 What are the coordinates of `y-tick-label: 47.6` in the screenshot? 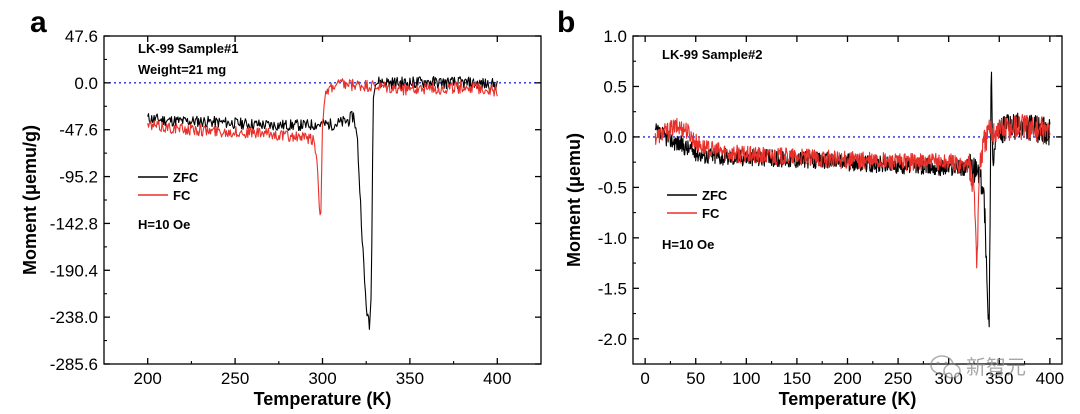 It's located at (81, 36).